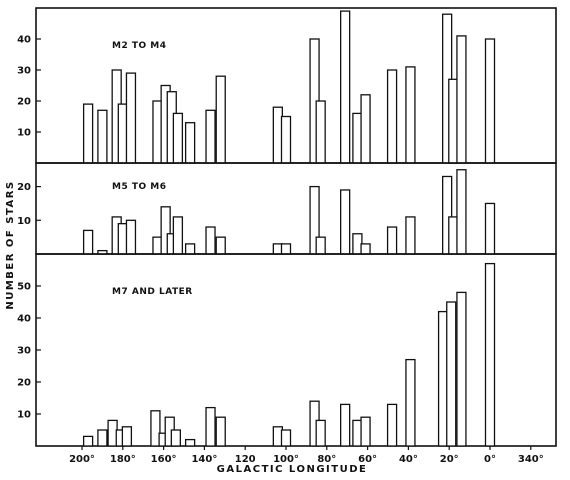  I want to click on y-tick-label-p1-2: 20, so click(24, 102).